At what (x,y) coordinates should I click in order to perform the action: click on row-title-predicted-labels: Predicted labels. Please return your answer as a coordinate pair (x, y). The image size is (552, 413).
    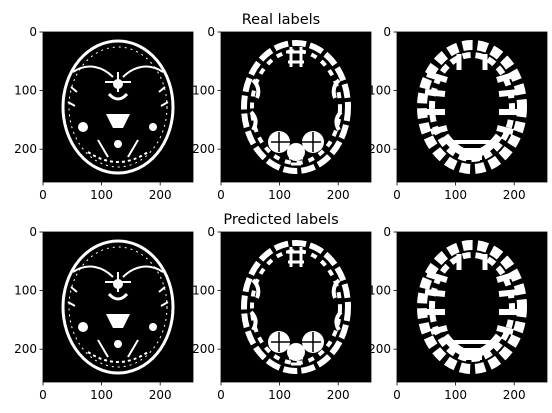
    Looking at the image, I should click on (280, 220).